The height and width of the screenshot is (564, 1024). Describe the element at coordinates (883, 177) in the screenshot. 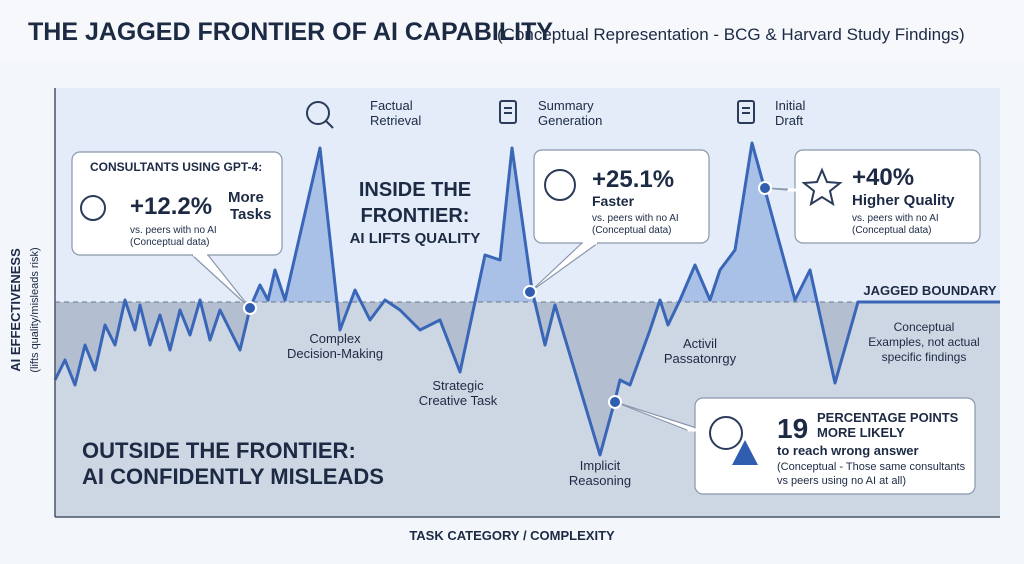

I see `callout-stat: +40%` at that location.